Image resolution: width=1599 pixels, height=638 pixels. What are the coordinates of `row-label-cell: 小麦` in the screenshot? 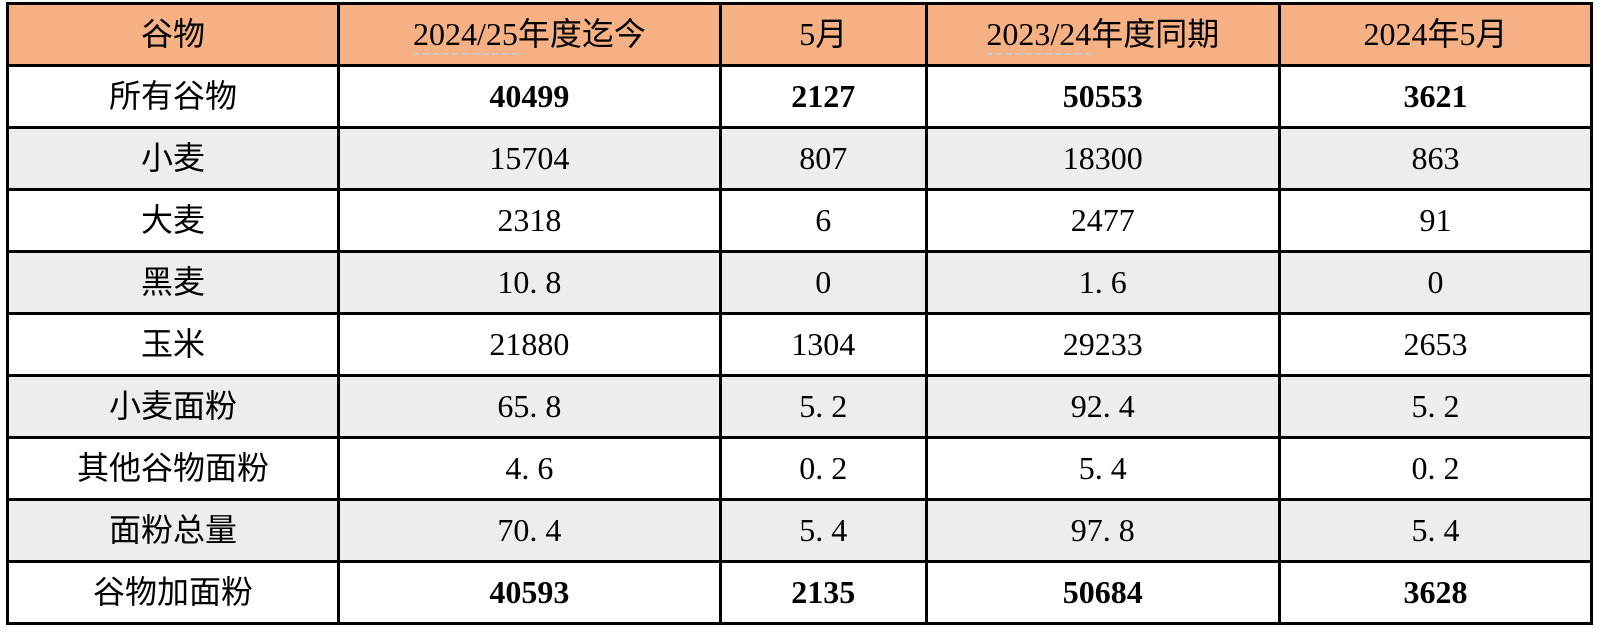 It's located at (173, 158).